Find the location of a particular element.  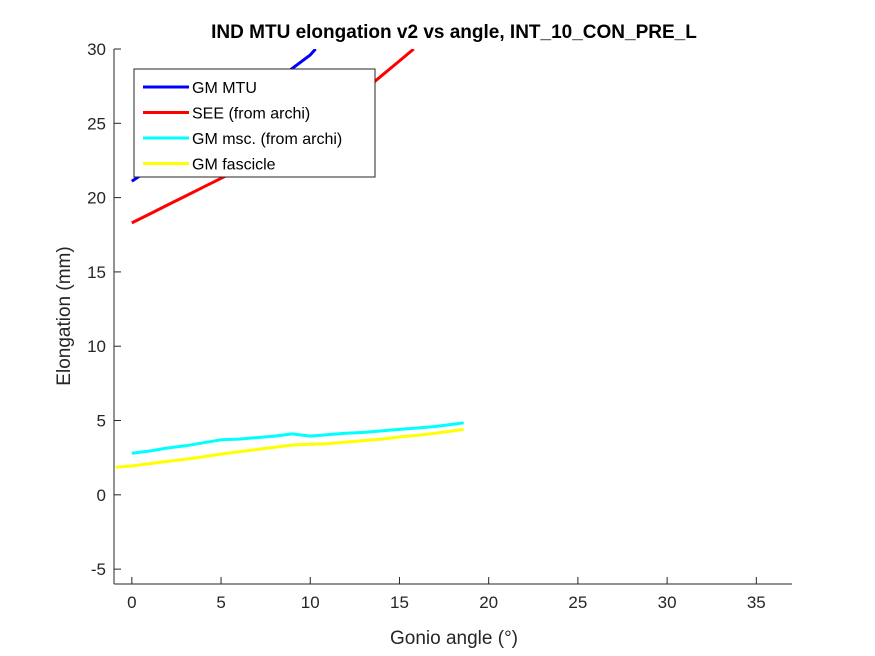

y-tick-label: -5 is located at coordinates (98, 569).